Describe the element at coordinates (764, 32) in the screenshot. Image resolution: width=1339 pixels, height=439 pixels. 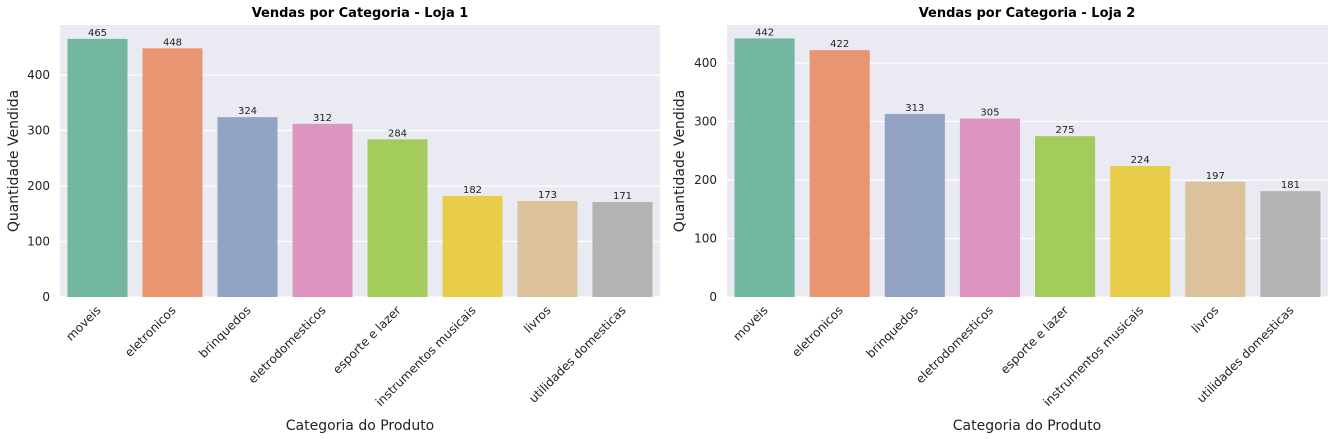
I see `data-label: 442` at that location.